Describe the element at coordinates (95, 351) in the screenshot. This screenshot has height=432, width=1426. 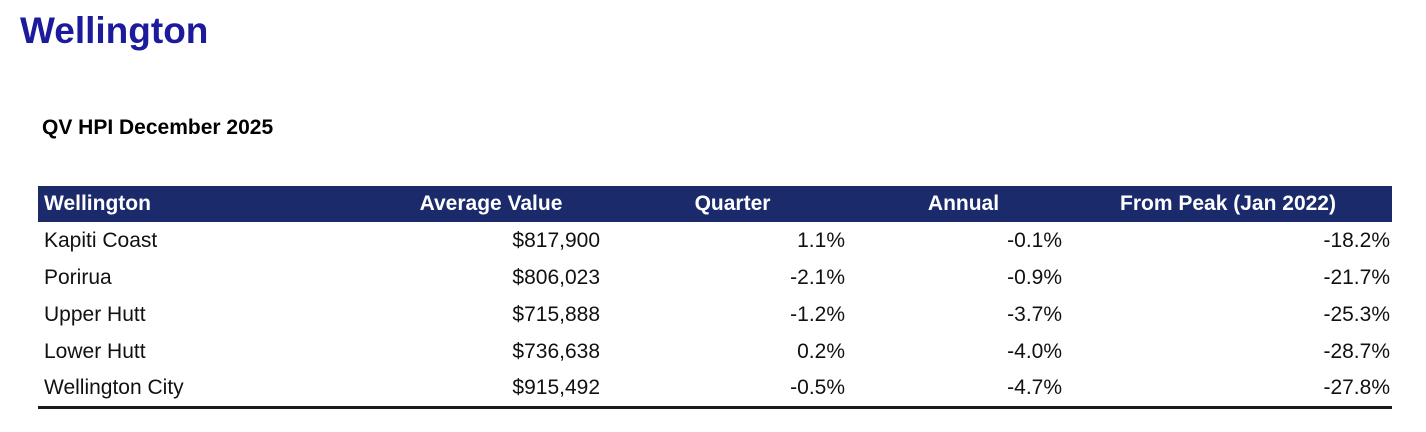
I see `area-cell: Lower Hutt` at that location.